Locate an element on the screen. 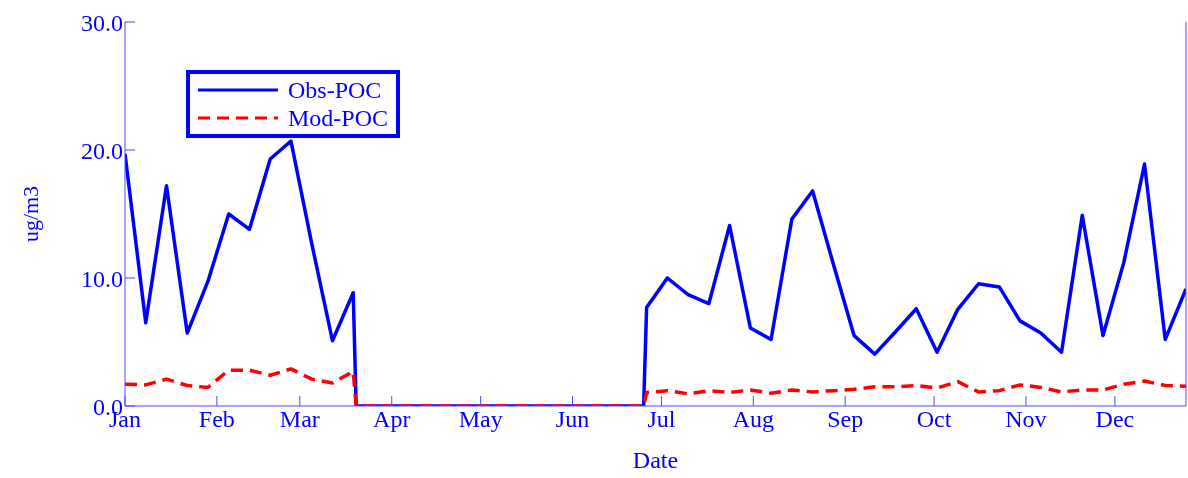 The width and height of the screenshot is (1188, 478). x-tick-label: Dec is located at coordinates (1115, 419).